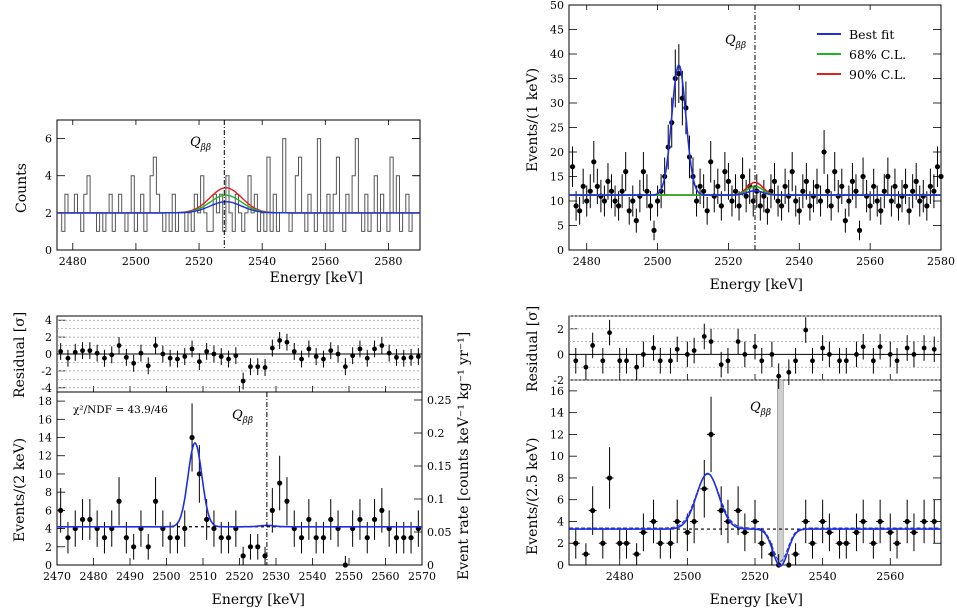 The image size is (957, 613). I want to click on x-tick-label: 2580, so click(388, 261).